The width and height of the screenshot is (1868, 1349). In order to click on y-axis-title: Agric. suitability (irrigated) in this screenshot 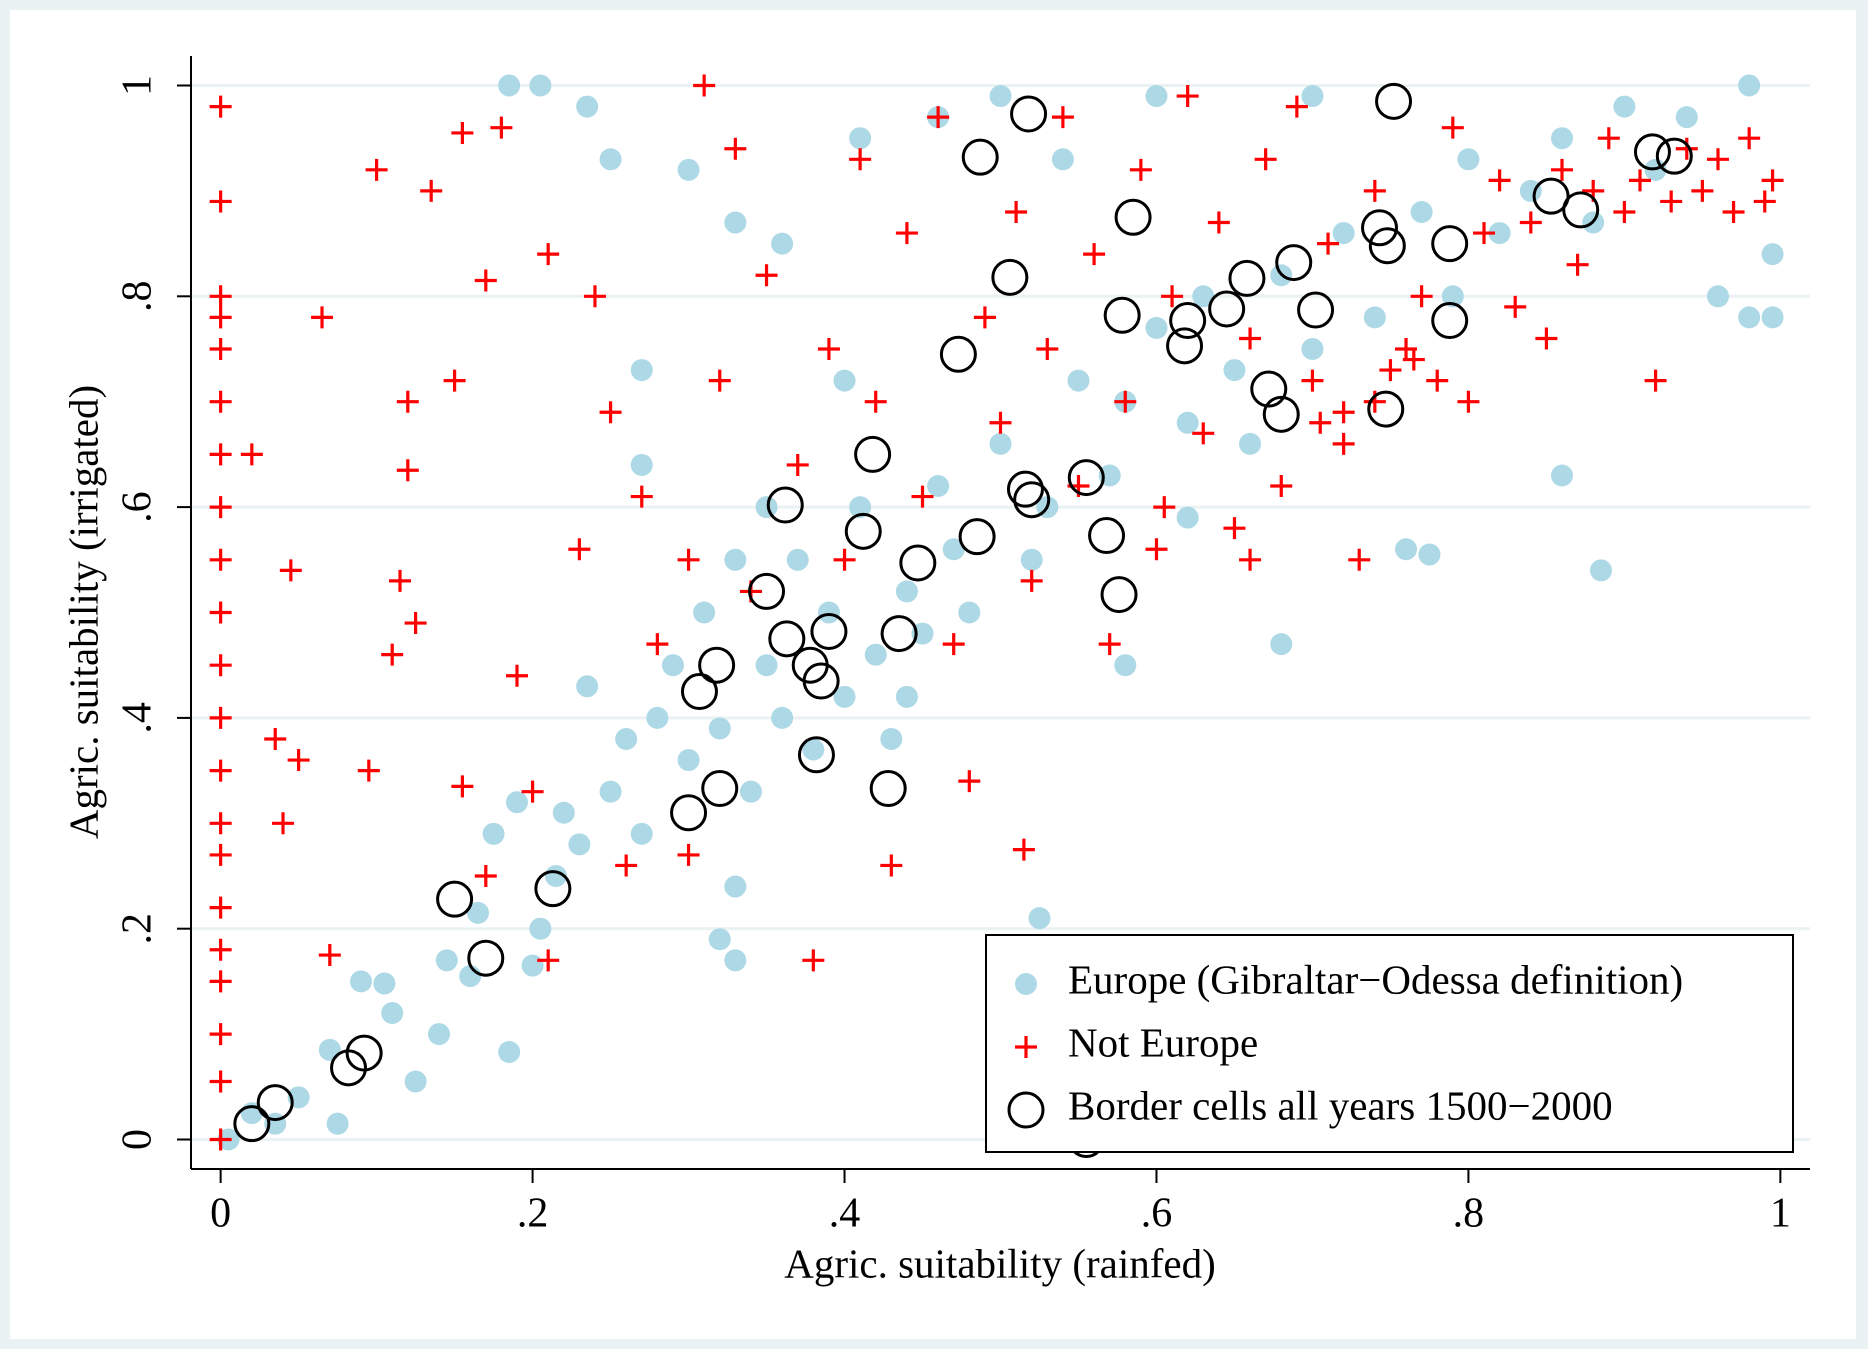, I will do `click(83, 612)`.